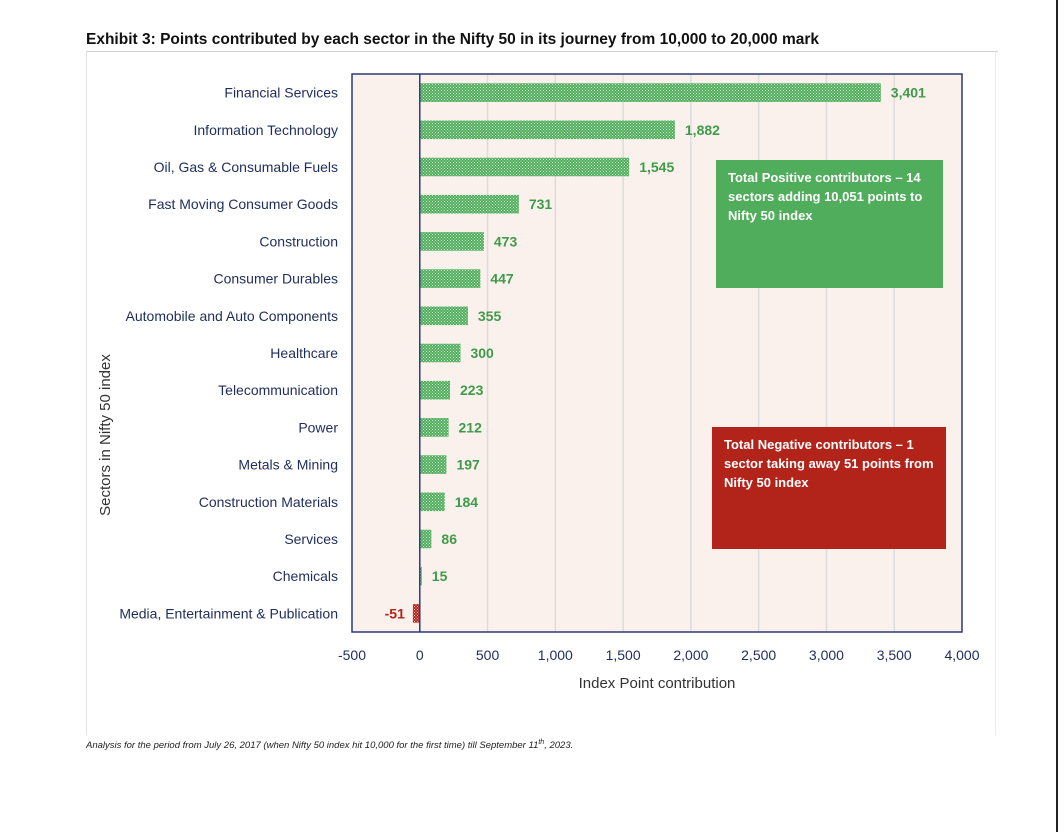 The image size is (1064, 832). What do you see at coordinates (298, 241) in the screenshot?
I see `category-label: Construction` at bounding box center [298, 241].